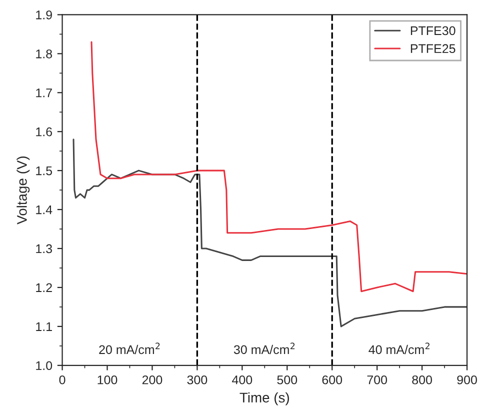  What do you see at coordinates (377, 379) in the screenshot?
I see `x-tick-label: 700` at bounding box center [377, 379].